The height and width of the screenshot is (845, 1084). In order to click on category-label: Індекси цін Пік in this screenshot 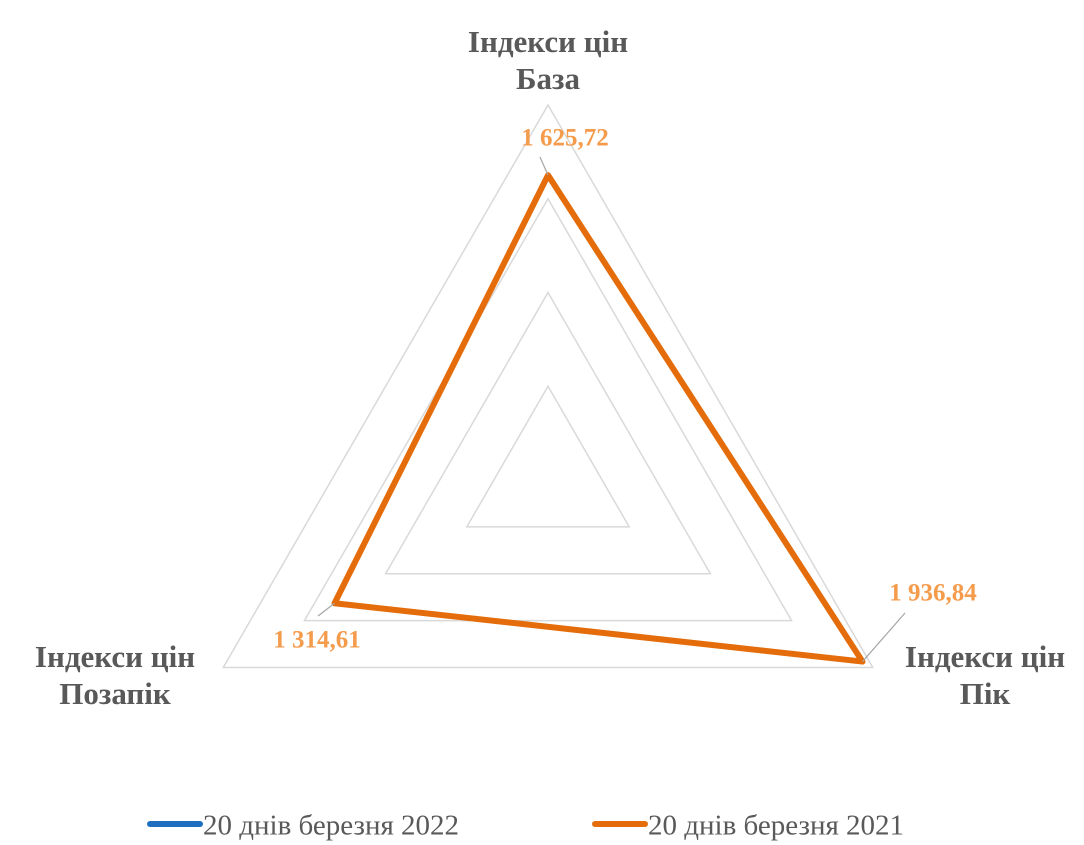, I will do `click(985, 675)`.